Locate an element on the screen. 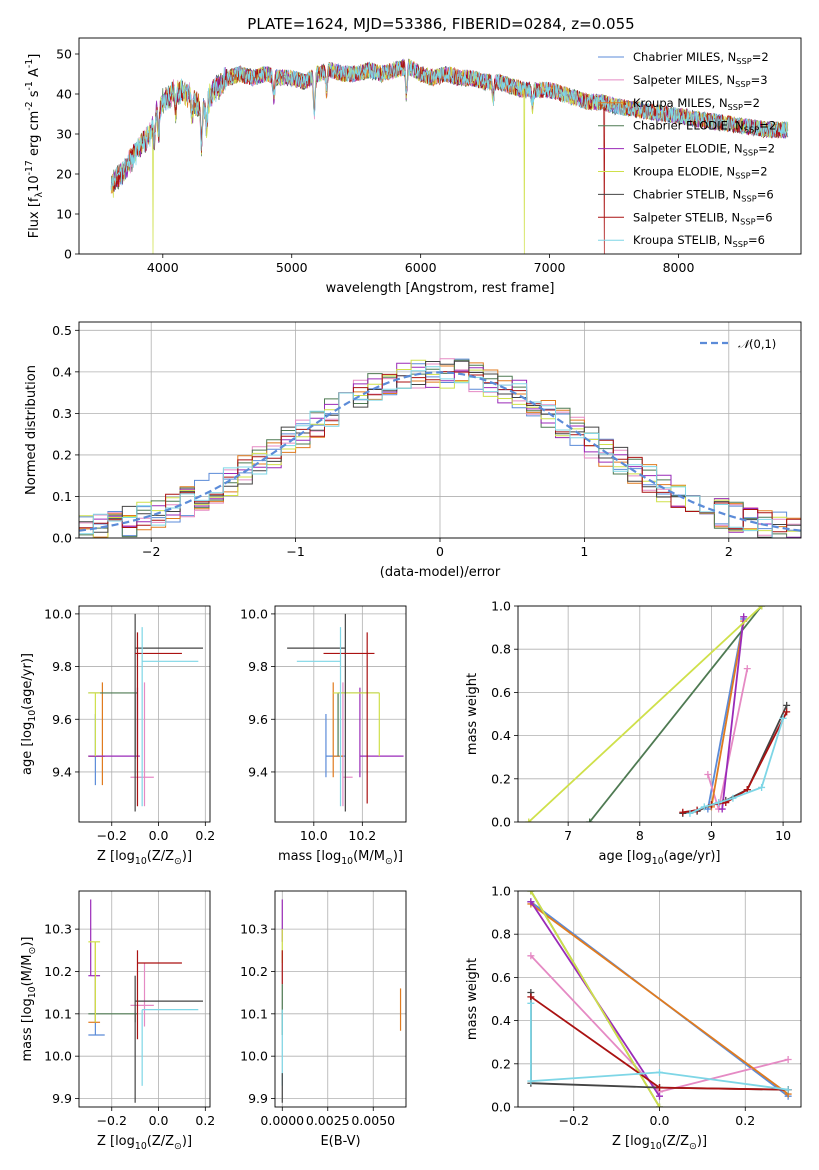 This screenshot has height=1170, width=819. age-vs-mass-ticks: 10.0 10.2 9.4 9.6 9.8 10.0 is located at coordinates (308, 724).